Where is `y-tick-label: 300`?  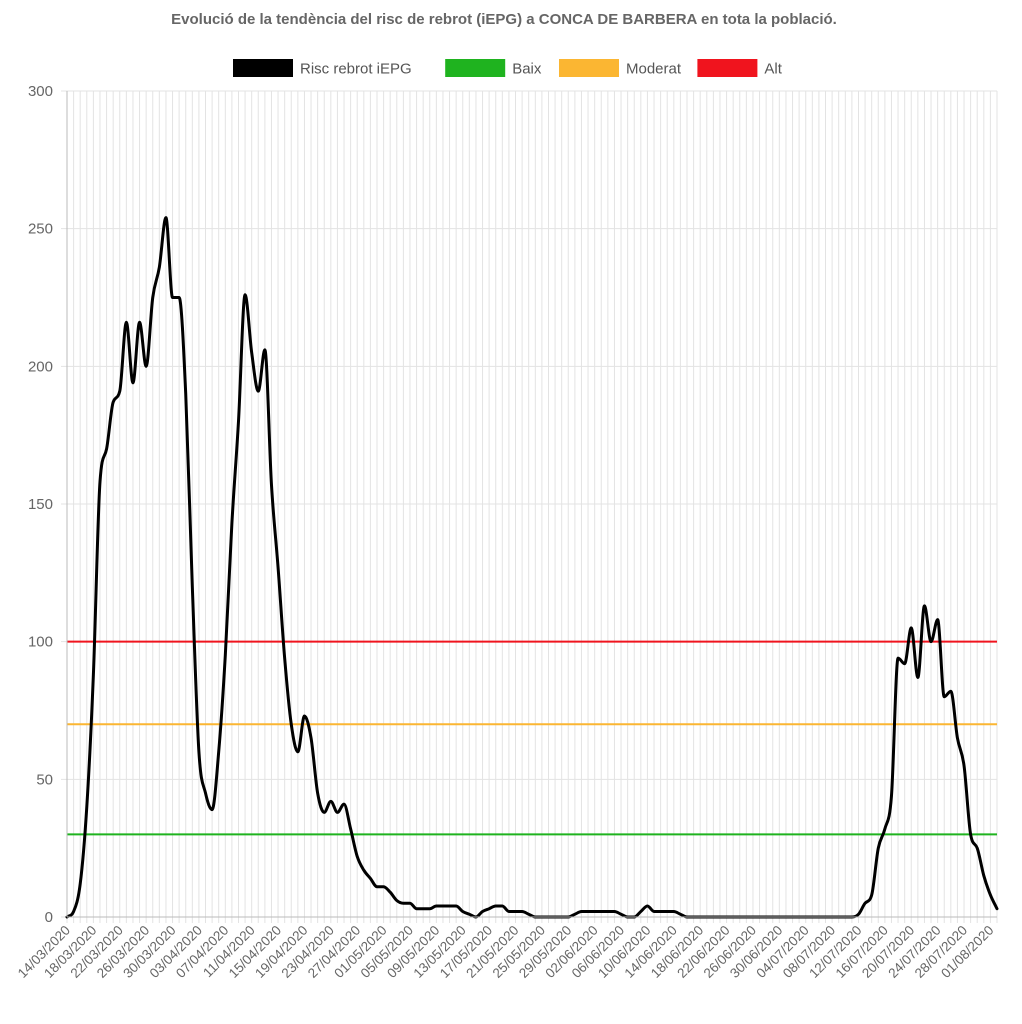
y-tick-label: 300 is located at coordinates (40, 91).